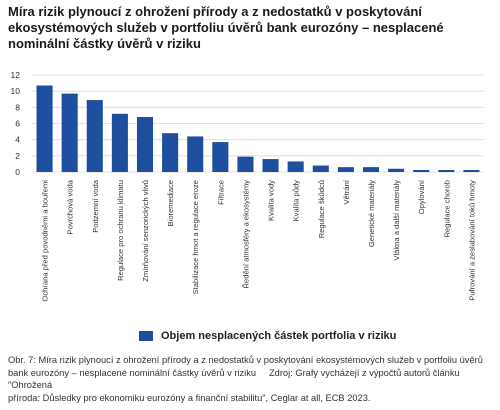 The width and height of the screenshot is (500, 410). What do you see at coordinates (120, 230) in the screenshot?
I see `x-tick-label: Regulace pro ochranu klimatu` at bounding box center [120, 230].